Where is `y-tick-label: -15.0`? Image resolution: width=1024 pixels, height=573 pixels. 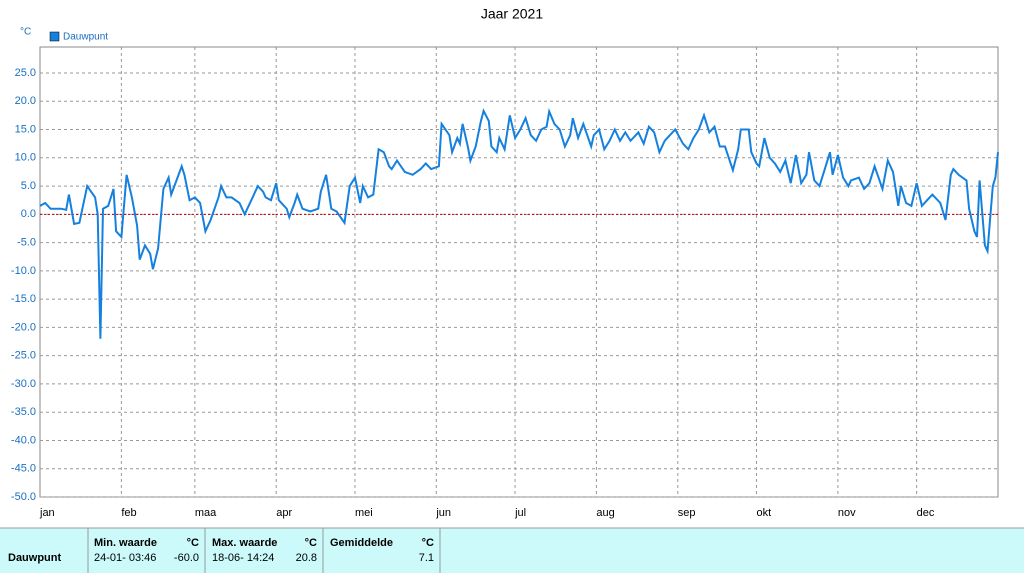
y-tick-label: -15.0 is located at coordinates (23, 299).